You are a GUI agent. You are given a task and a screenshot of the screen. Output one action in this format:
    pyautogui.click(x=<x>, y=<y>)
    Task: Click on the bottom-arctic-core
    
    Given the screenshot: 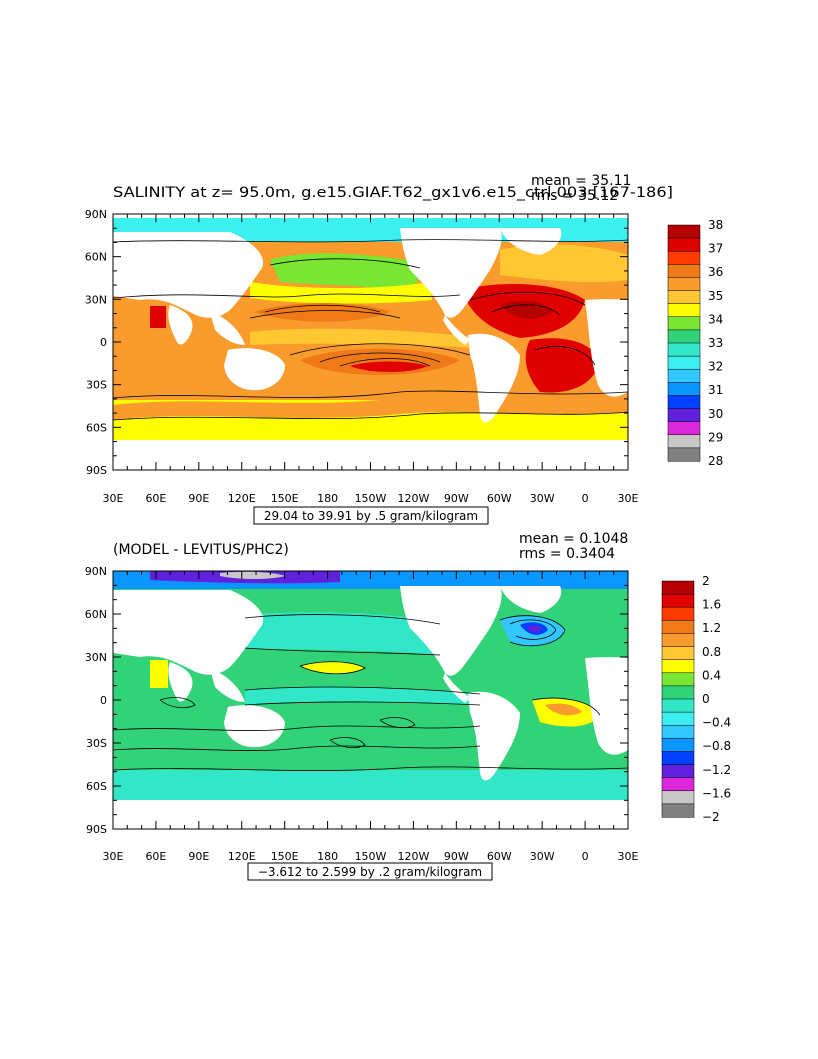 What is the action you would take?
    pyautogui.click(x=252, y=575)
    